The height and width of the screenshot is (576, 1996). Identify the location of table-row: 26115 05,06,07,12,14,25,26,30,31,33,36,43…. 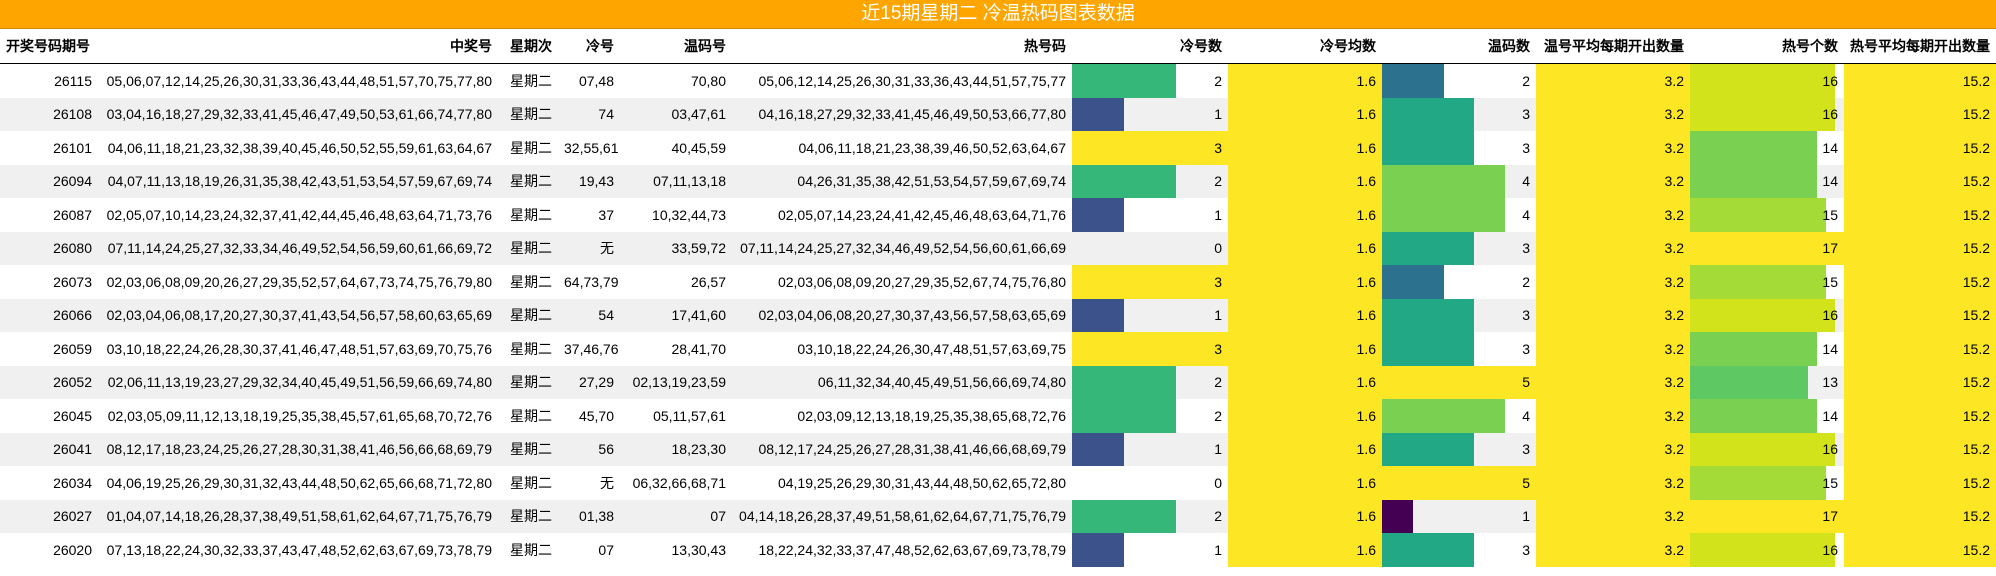
(998, 80).